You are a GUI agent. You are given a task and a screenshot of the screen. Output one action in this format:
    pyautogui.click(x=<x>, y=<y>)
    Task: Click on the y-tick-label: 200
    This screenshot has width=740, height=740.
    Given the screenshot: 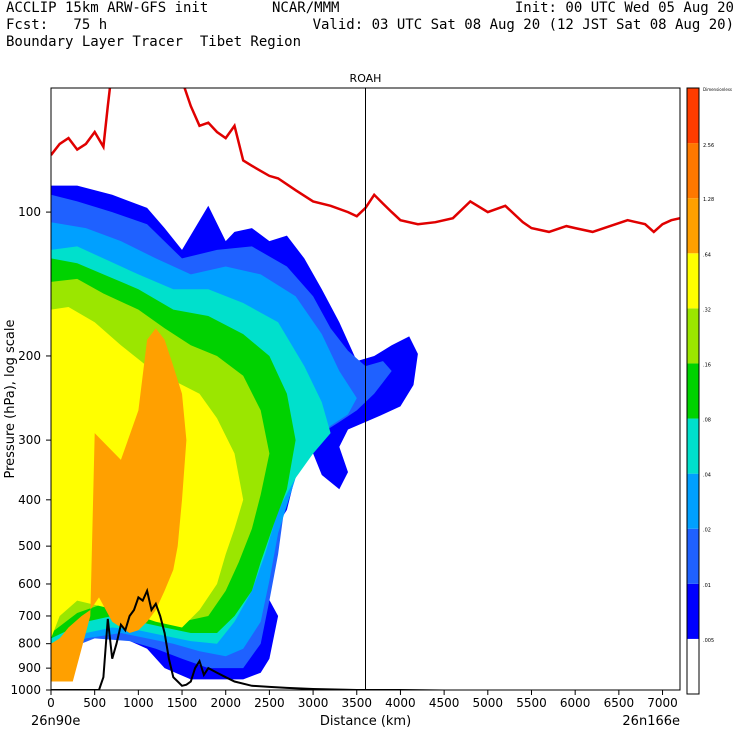 What is the action you would take?
    pyautogui.click(x=29, y=356)
    